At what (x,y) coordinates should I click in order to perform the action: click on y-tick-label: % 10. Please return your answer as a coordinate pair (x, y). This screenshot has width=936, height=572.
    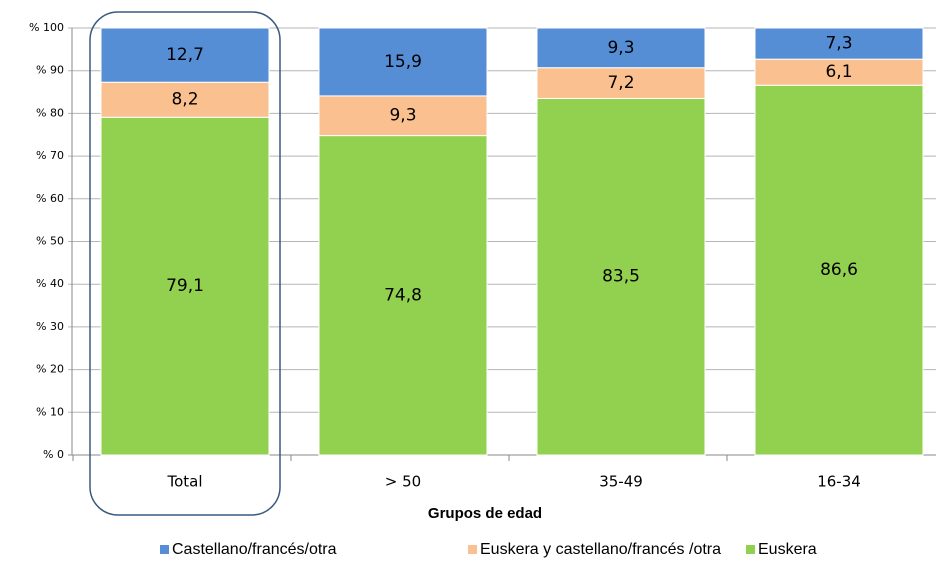
    Looking at the image, I should click on (50, 411).